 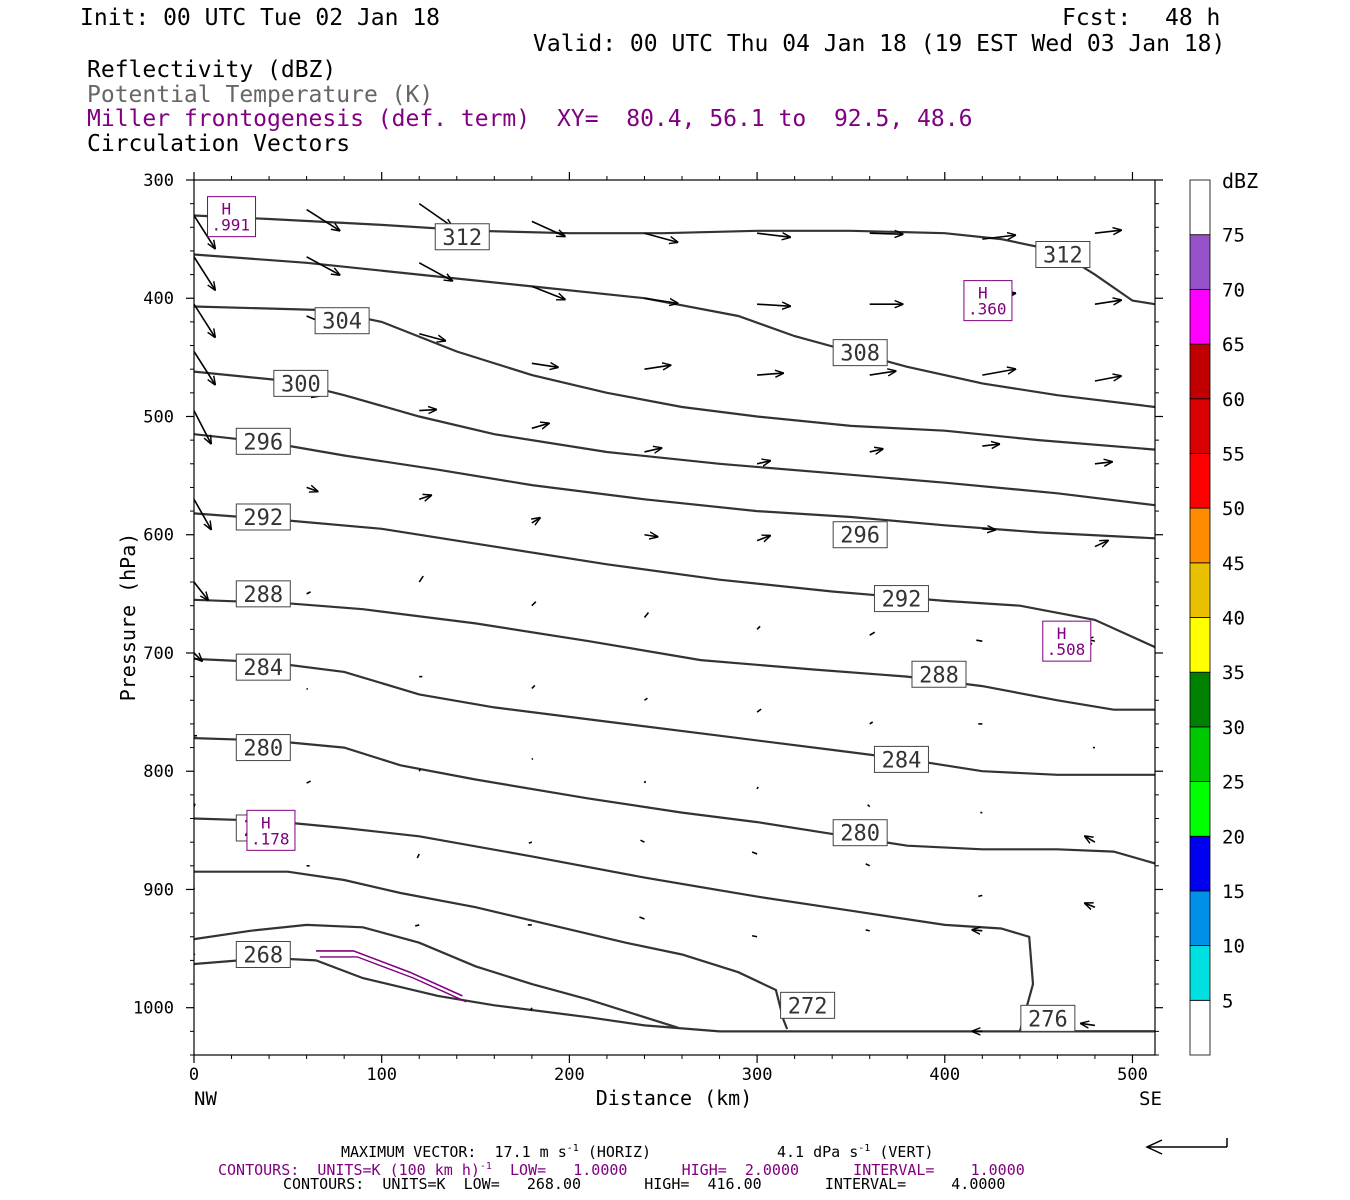 I want to click on frontogenesis-max-label: H, so click(x=227, y=209).